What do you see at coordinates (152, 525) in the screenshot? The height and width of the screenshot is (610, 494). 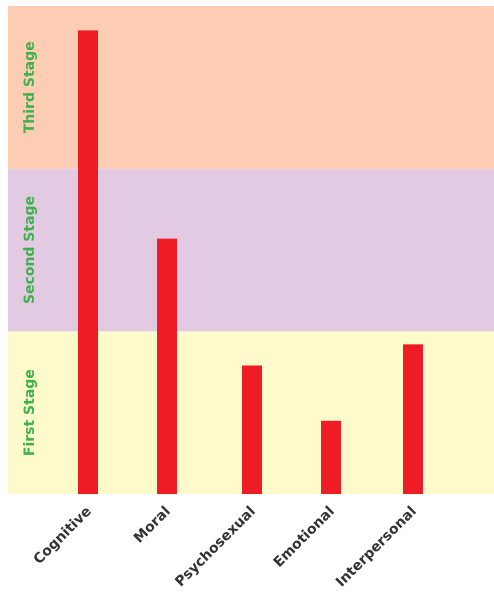 I see `category-label: Moral` at bounding box center [152, 525].